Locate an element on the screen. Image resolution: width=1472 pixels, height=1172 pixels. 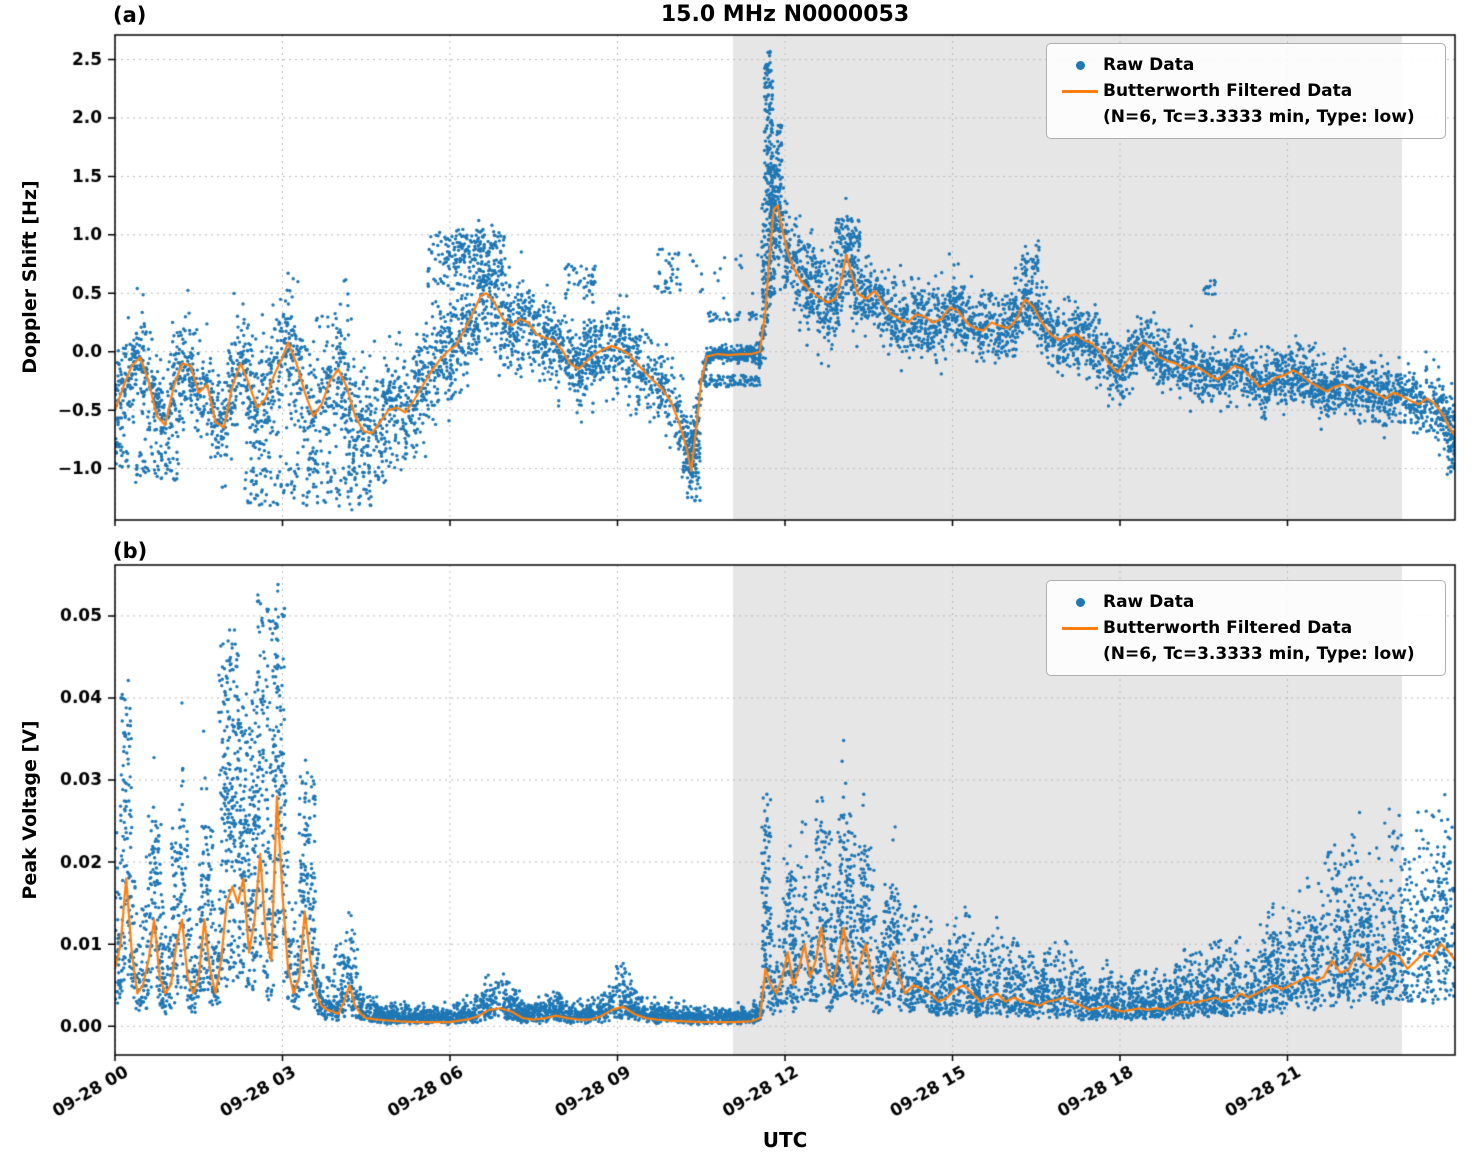
x-axis-label: UTC is located at coordinates (785, 1140).